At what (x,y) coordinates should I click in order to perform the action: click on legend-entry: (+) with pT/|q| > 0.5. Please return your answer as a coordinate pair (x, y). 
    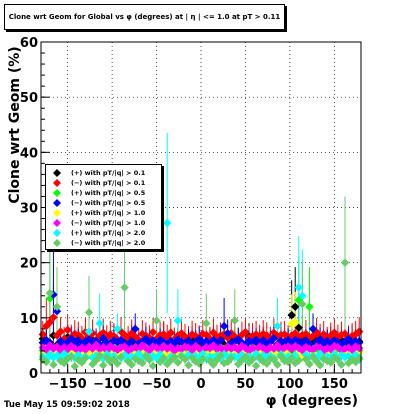
    Looking at the image, I should click on (104, 193).